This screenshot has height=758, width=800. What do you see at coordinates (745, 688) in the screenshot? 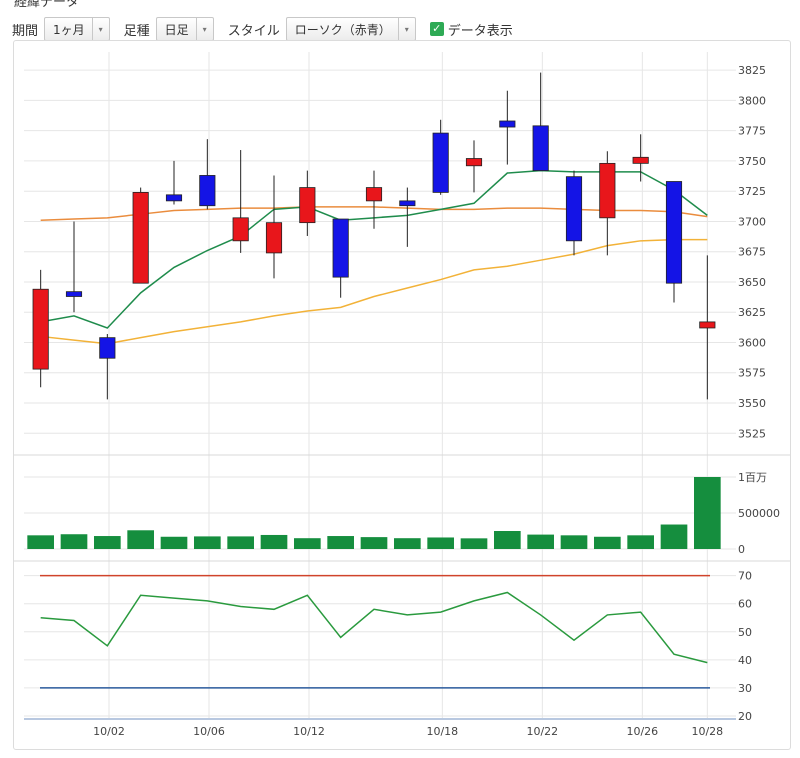
I see `oscillator-tick-label: 30` at bounding box center [745, 688].